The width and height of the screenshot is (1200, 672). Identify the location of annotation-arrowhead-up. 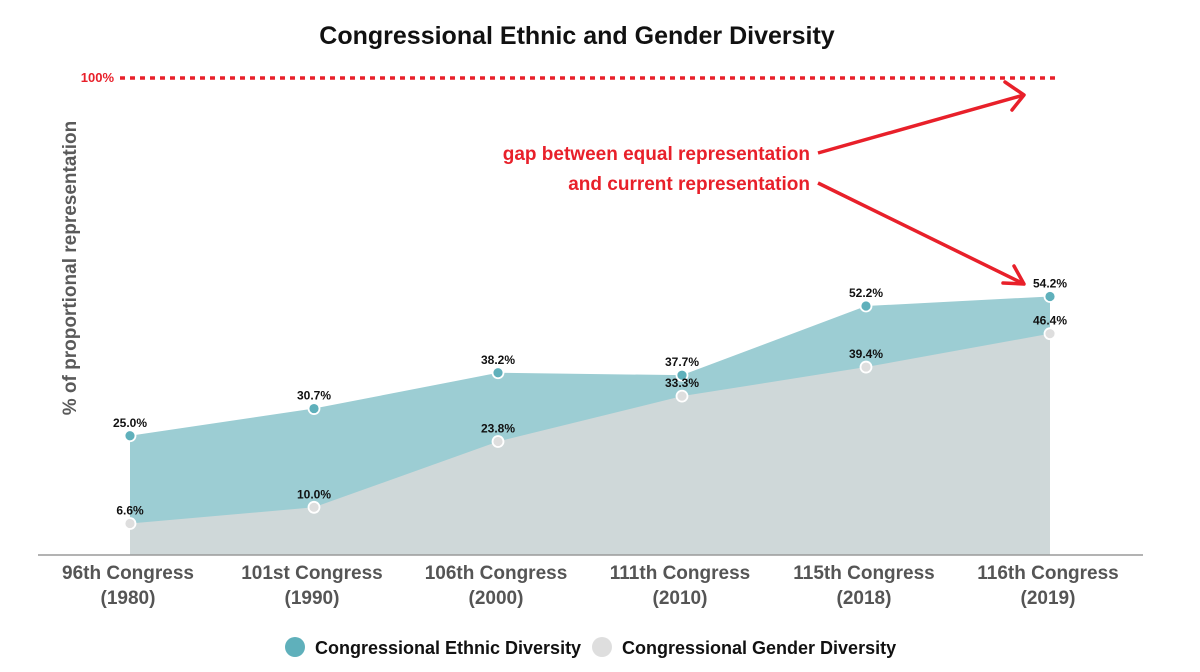
(1014, 96).